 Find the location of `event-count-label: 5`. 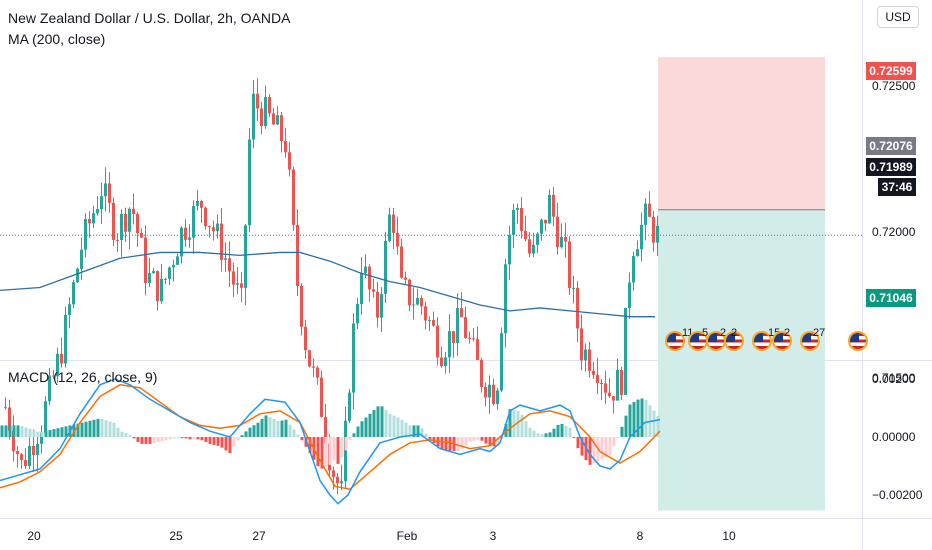

event-count-label: 5 is located at coordinates (705, 333).